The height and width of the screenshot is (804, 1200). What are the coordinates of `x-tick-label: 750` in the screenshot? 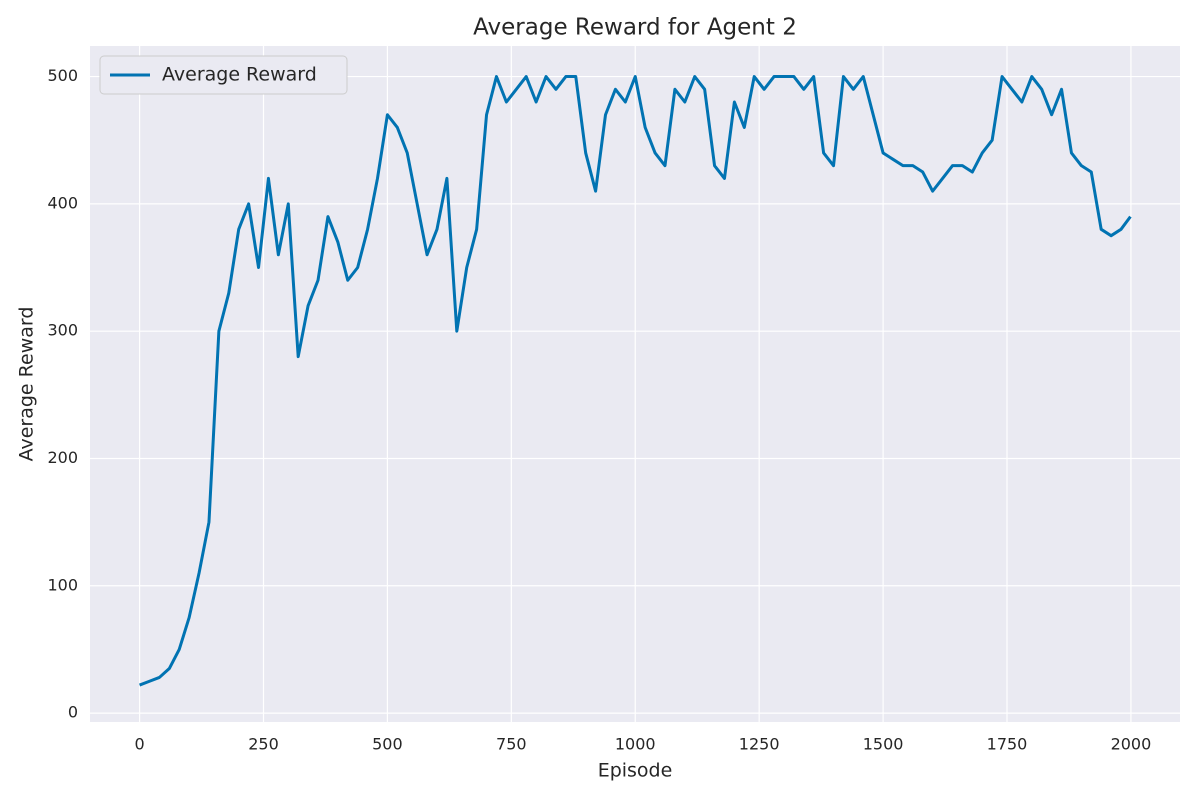 It's located at (511, 744).